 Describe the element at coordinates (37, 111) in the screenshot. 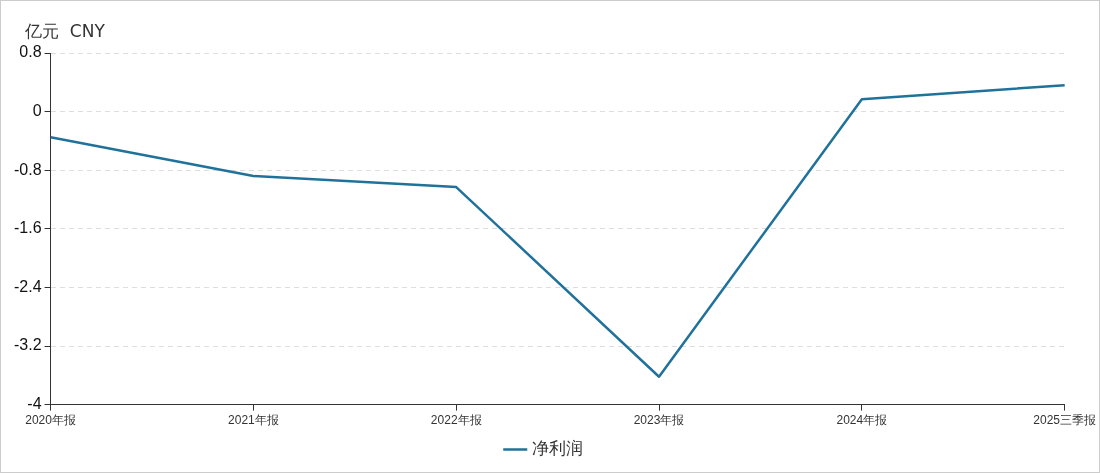

I see `y-tick-label: 0` at that location.